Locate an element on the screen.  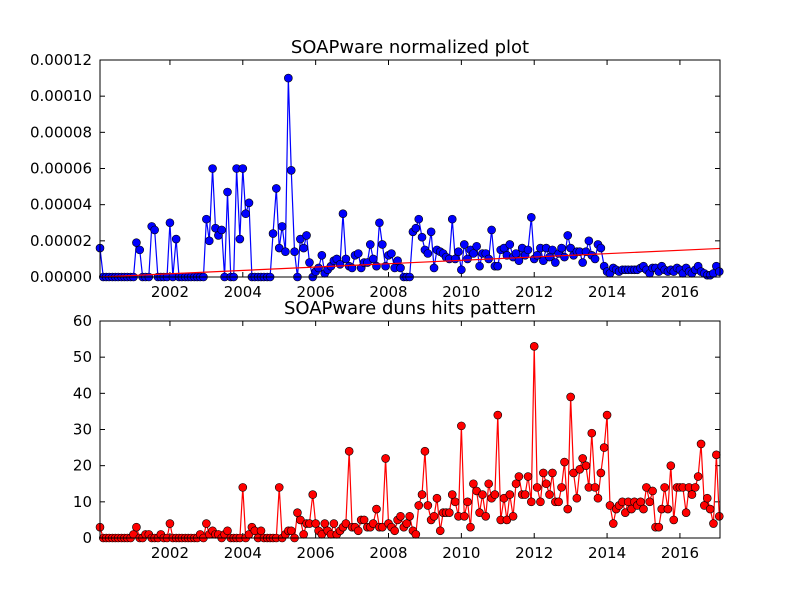
y-tick-label: 0.00008 is located at coordinates (61, 132).